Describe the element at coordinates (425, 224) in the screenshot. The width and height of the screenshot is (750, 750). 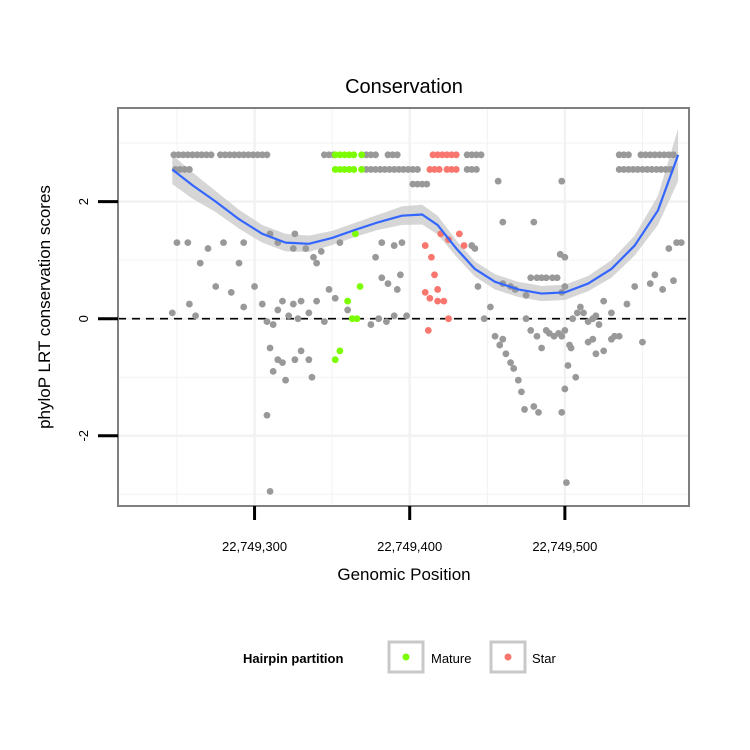
I see `smooth-curve` at that location.